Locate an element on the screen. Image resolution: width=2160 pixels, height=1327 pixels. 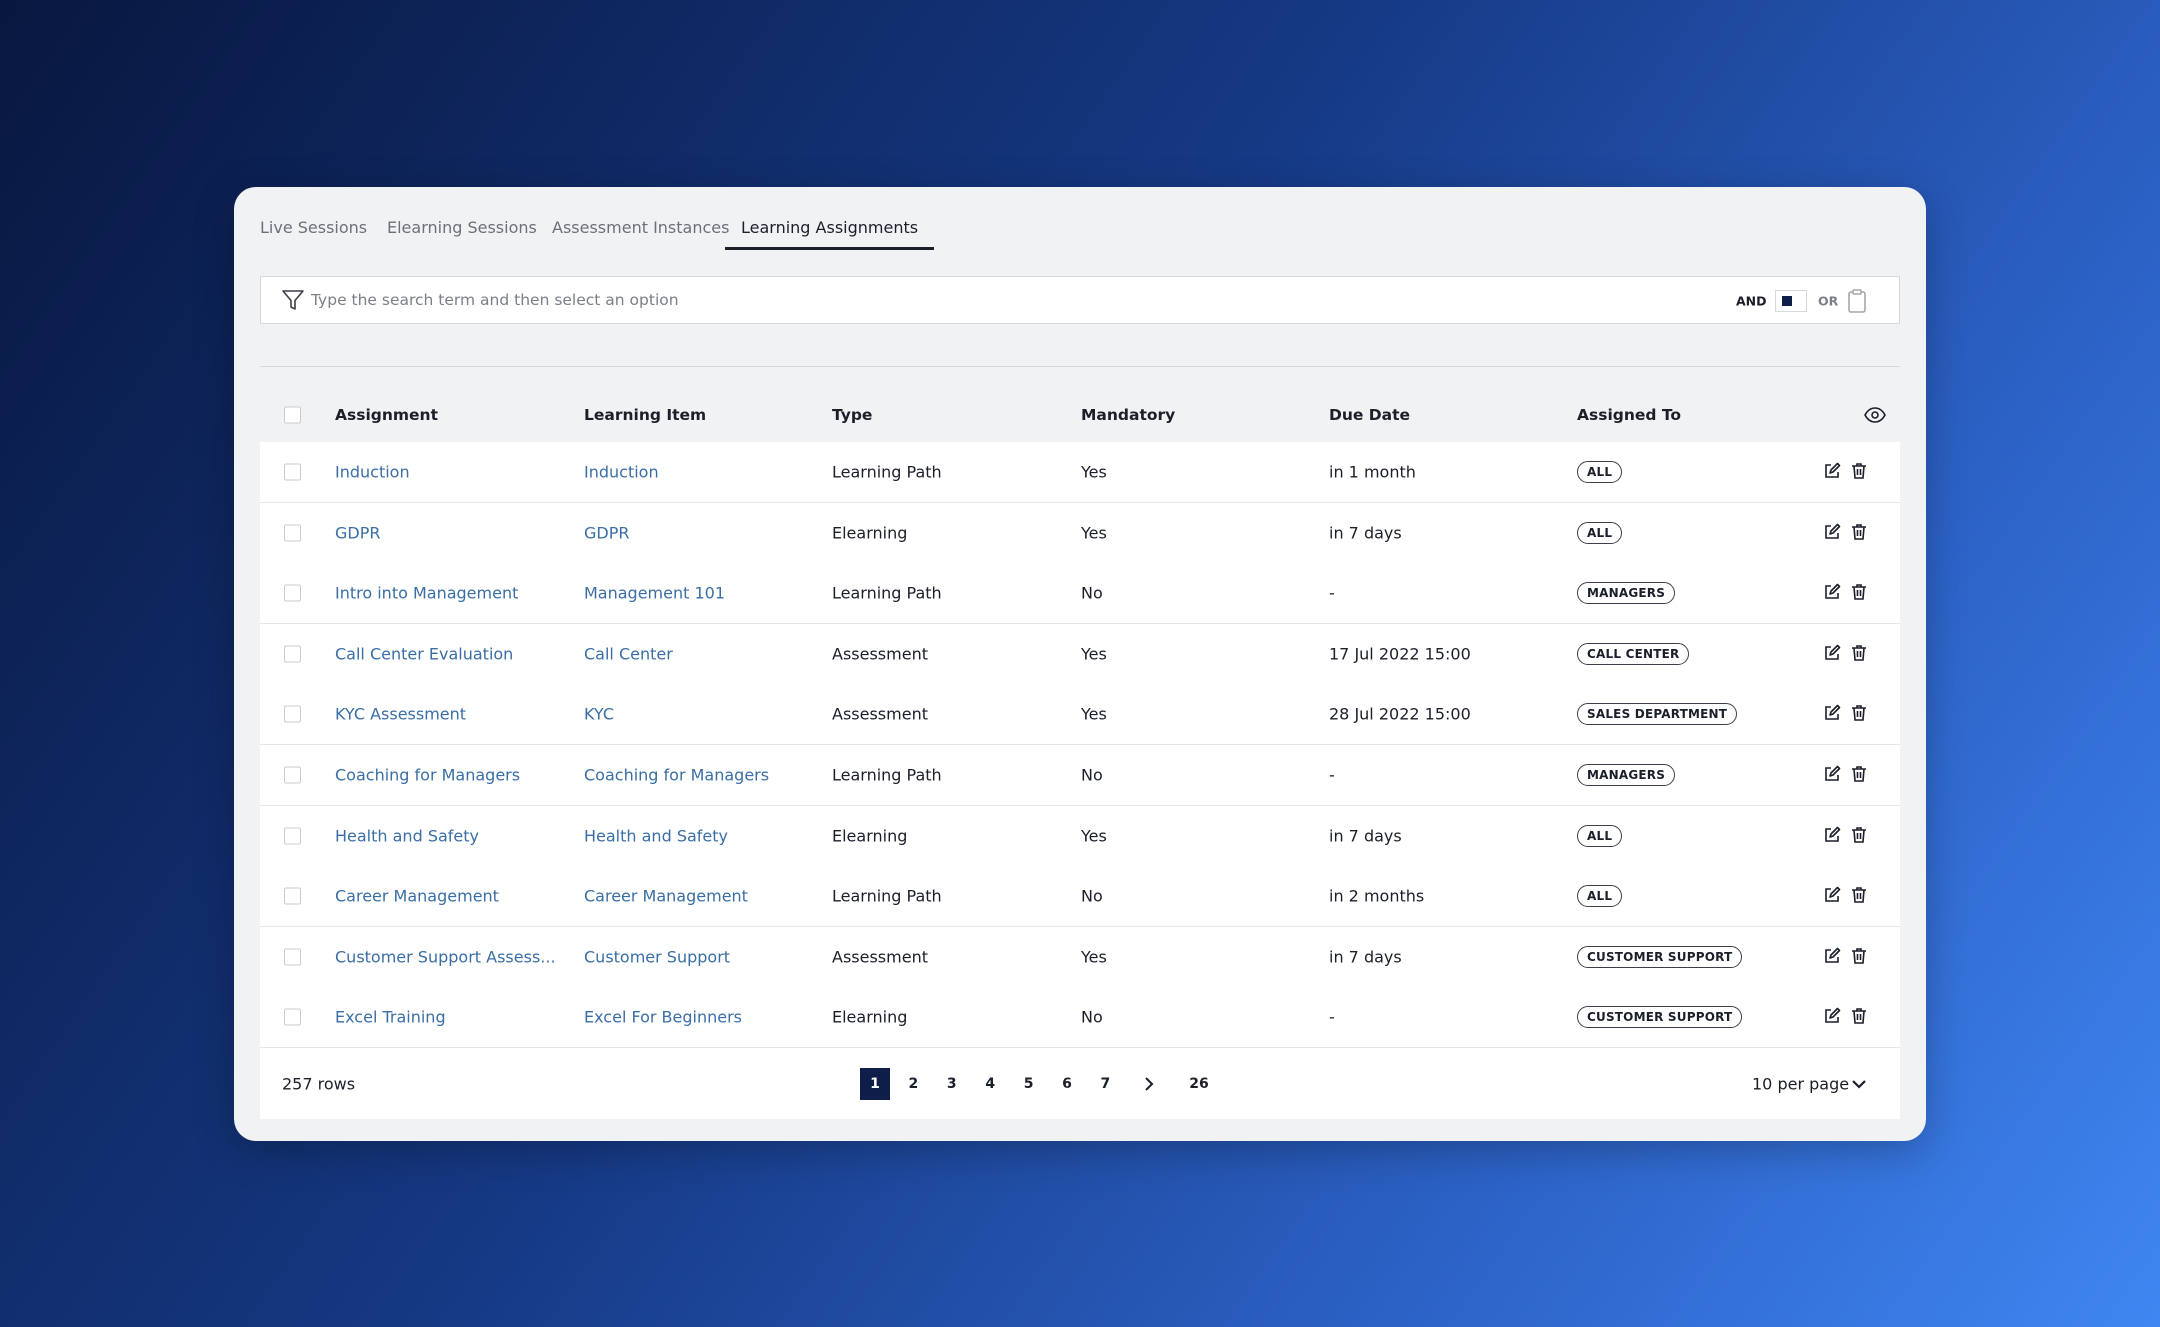
table-cell: Elearning is located at coordinates (870, 1017).